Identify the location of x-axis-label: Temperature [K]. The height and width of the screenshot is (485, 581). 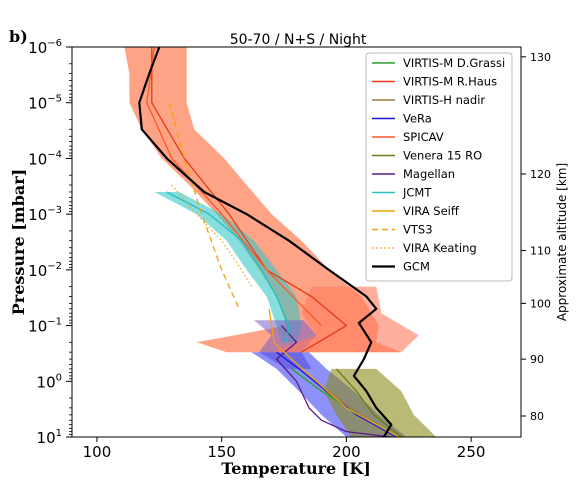
(296, 468).